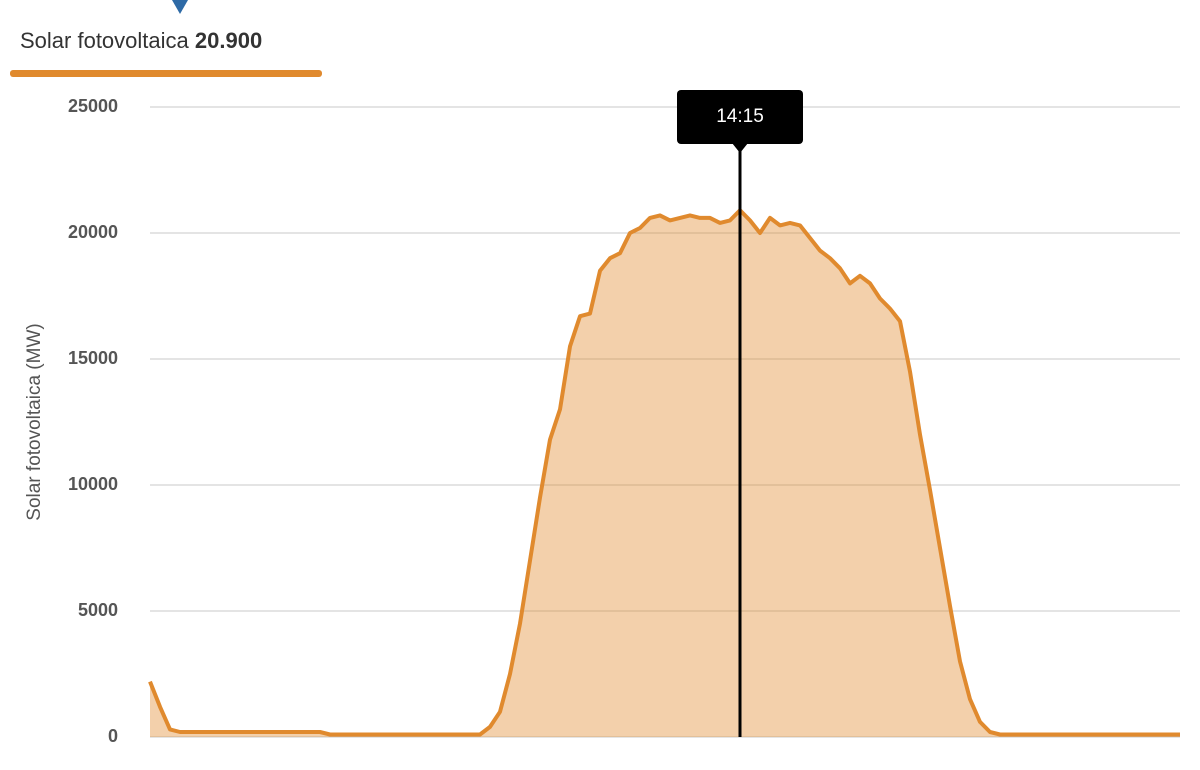 Image resolution: width=1200 pixels, height=770 pixels. Describe the element at coordinates (113, 736) in the screenshot. I see `y-tick-label: 0` at that location.